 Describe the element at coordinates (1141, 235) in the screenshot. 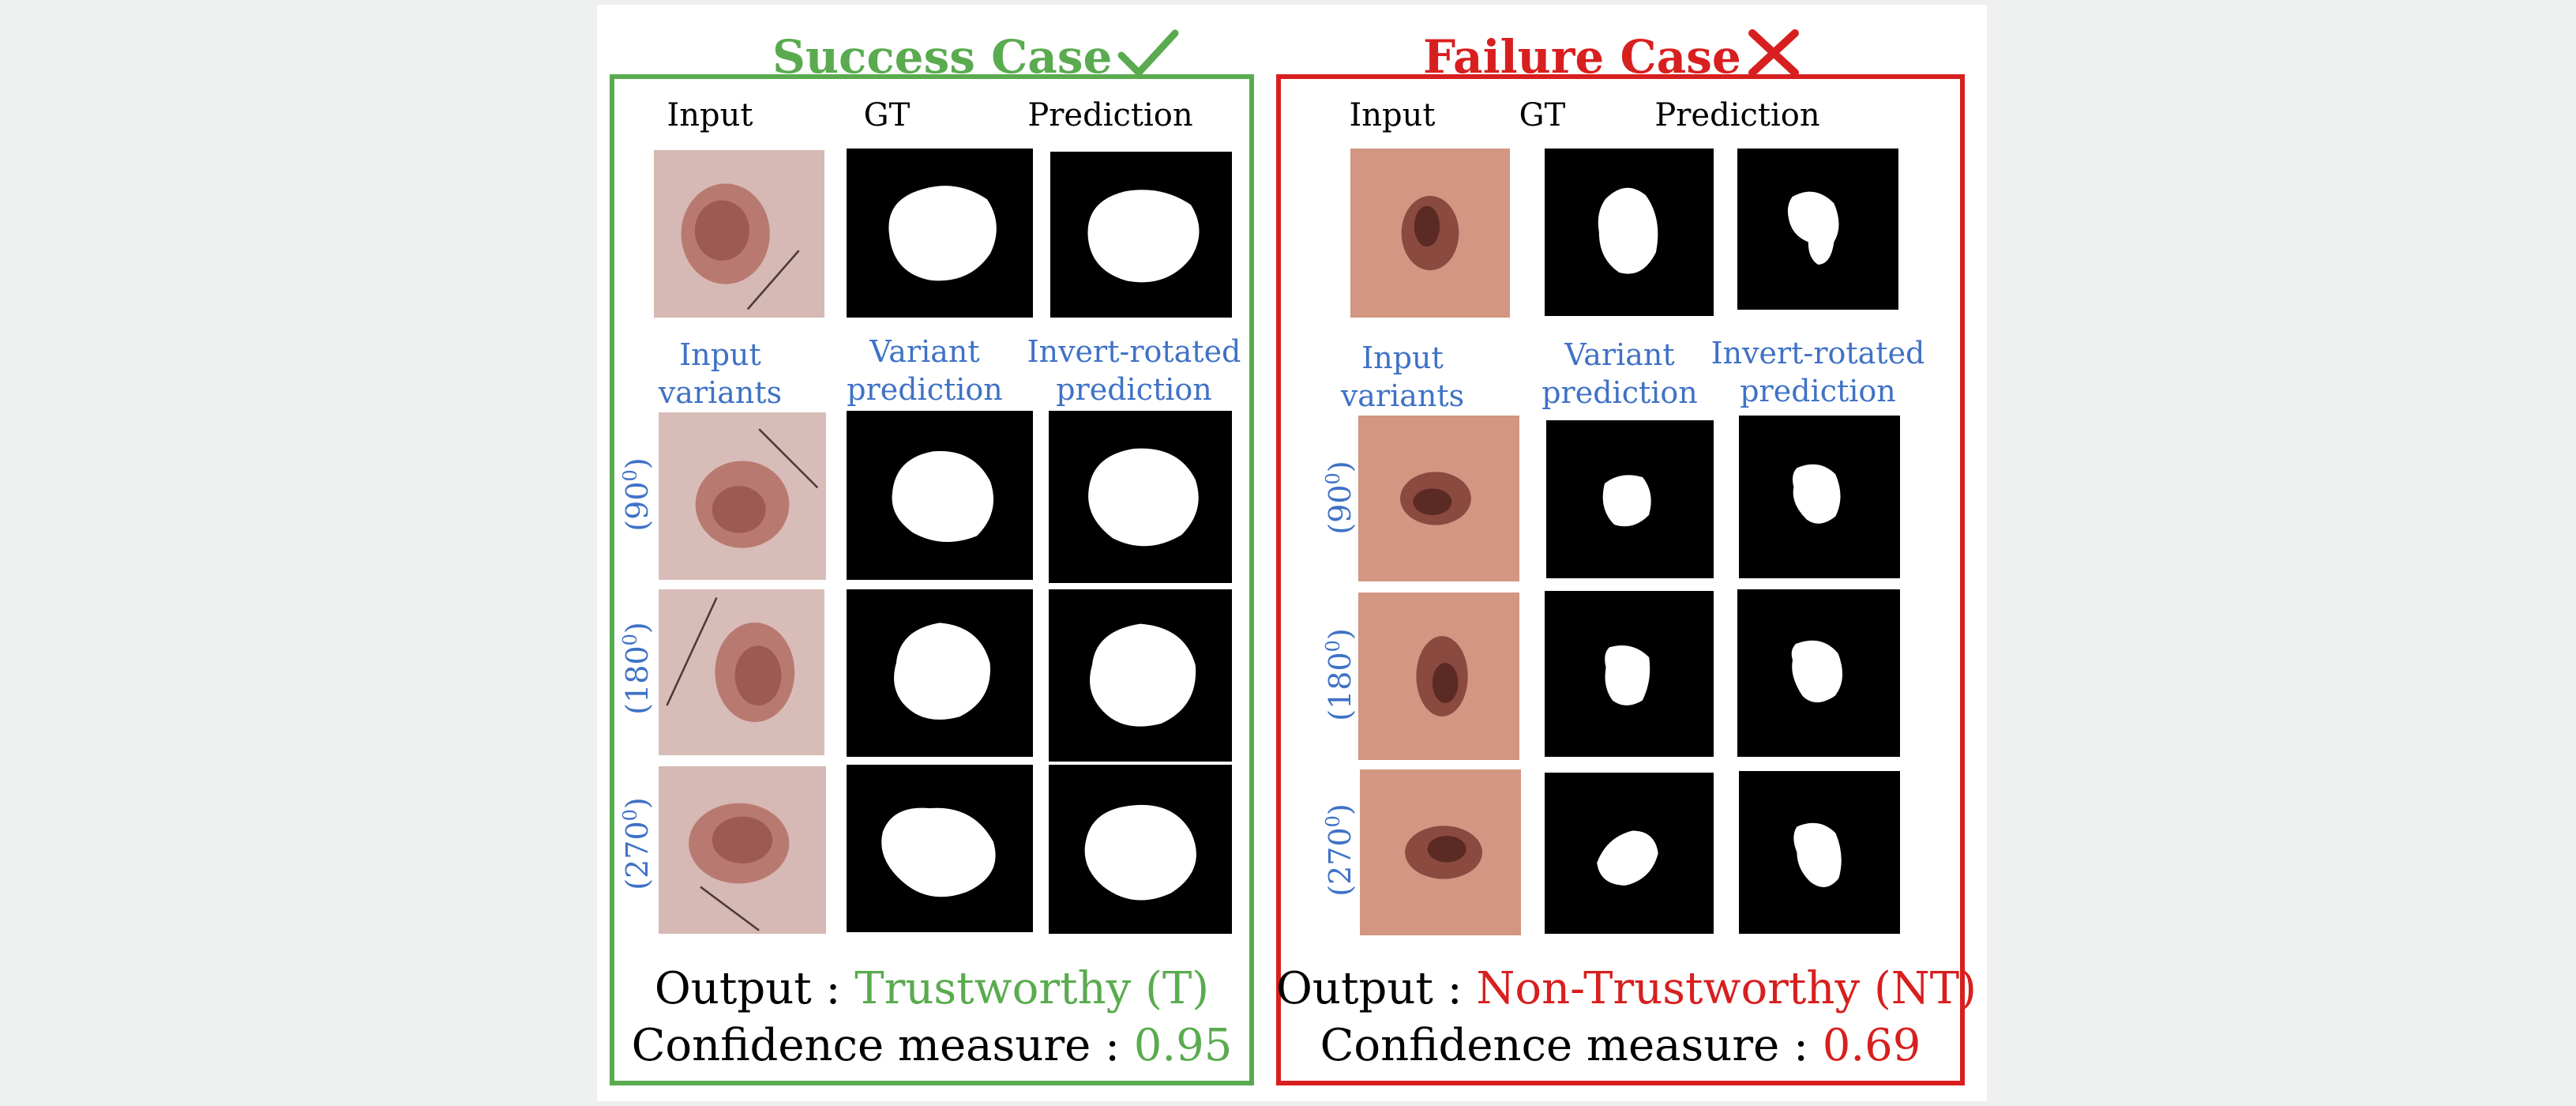

I see `success-prediction-mask` at that location.